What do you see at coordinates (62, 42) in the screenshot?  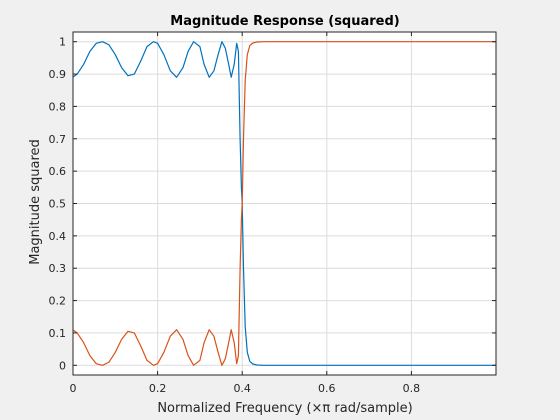 I see `y-tick-label: 1` at bounding box center [62, 42].